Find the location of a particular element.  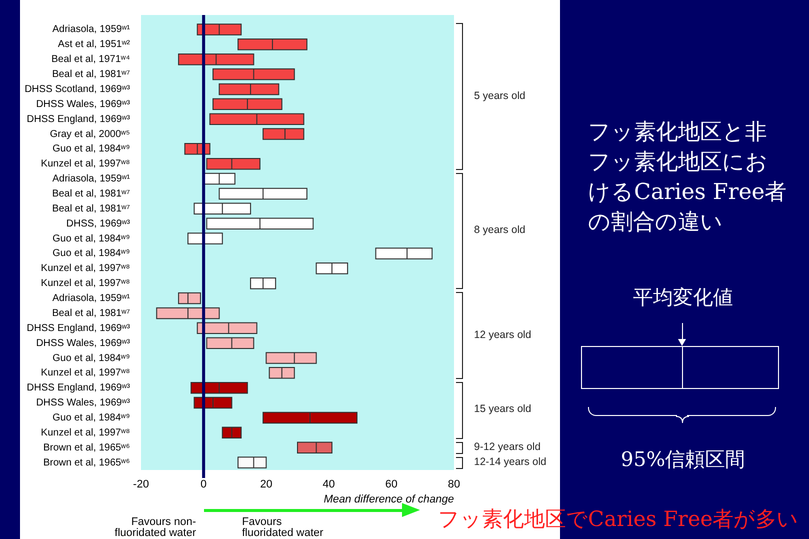

text: 5 years old is located at coordinates (500, 96).